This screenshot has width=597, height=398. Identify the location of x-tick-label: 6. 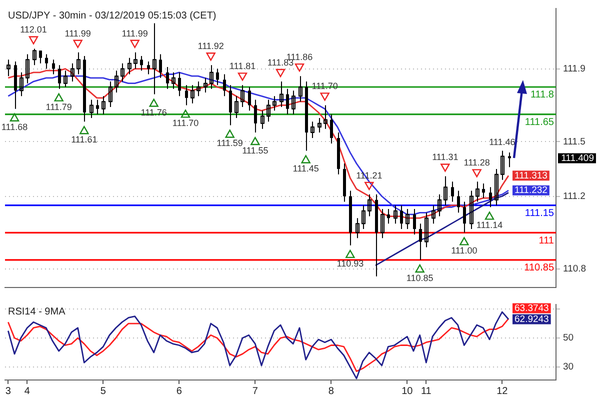
(179, 391).